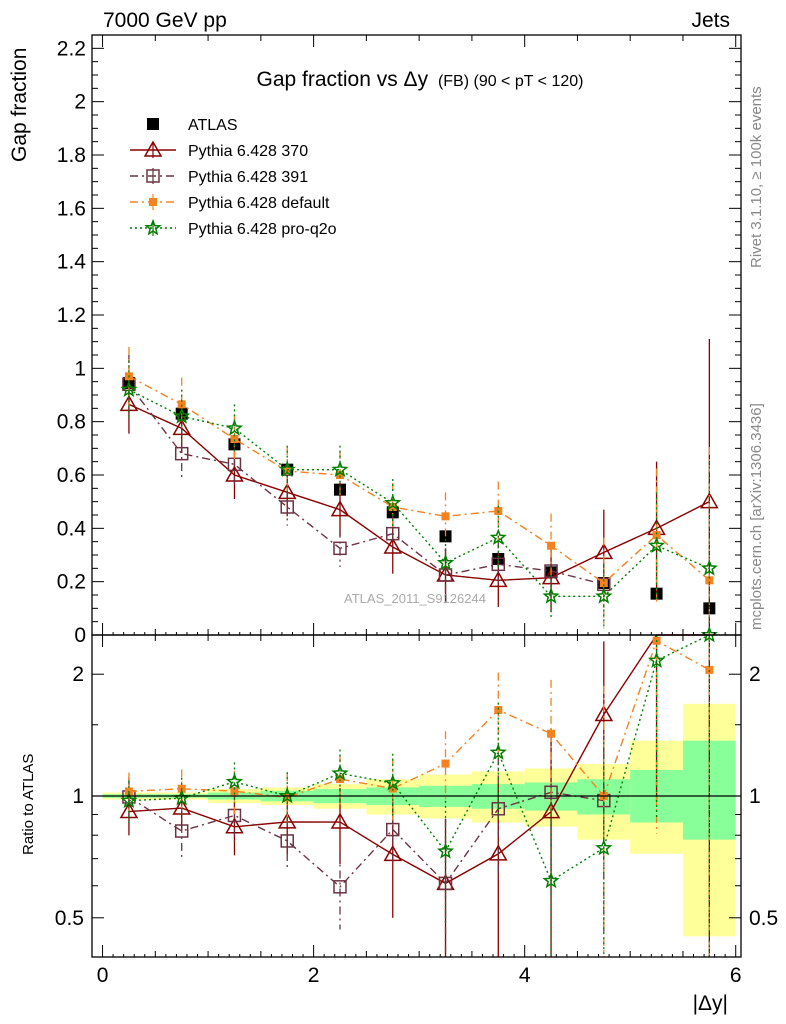 Image resolution: width=786 pixels, height=1024 pixels. I want to click on y-tick-label-ratio: 2, so click(78, 674).